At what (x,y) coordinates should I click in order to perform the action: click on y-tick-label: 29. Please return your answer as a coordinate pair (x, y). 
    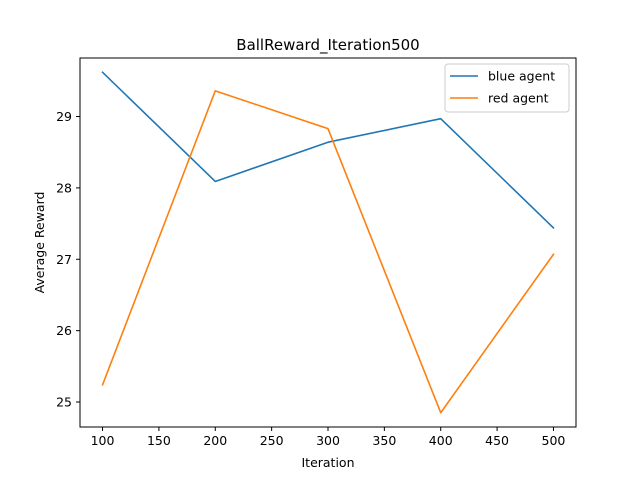
    Looking at the image, I should click on (64, 116).